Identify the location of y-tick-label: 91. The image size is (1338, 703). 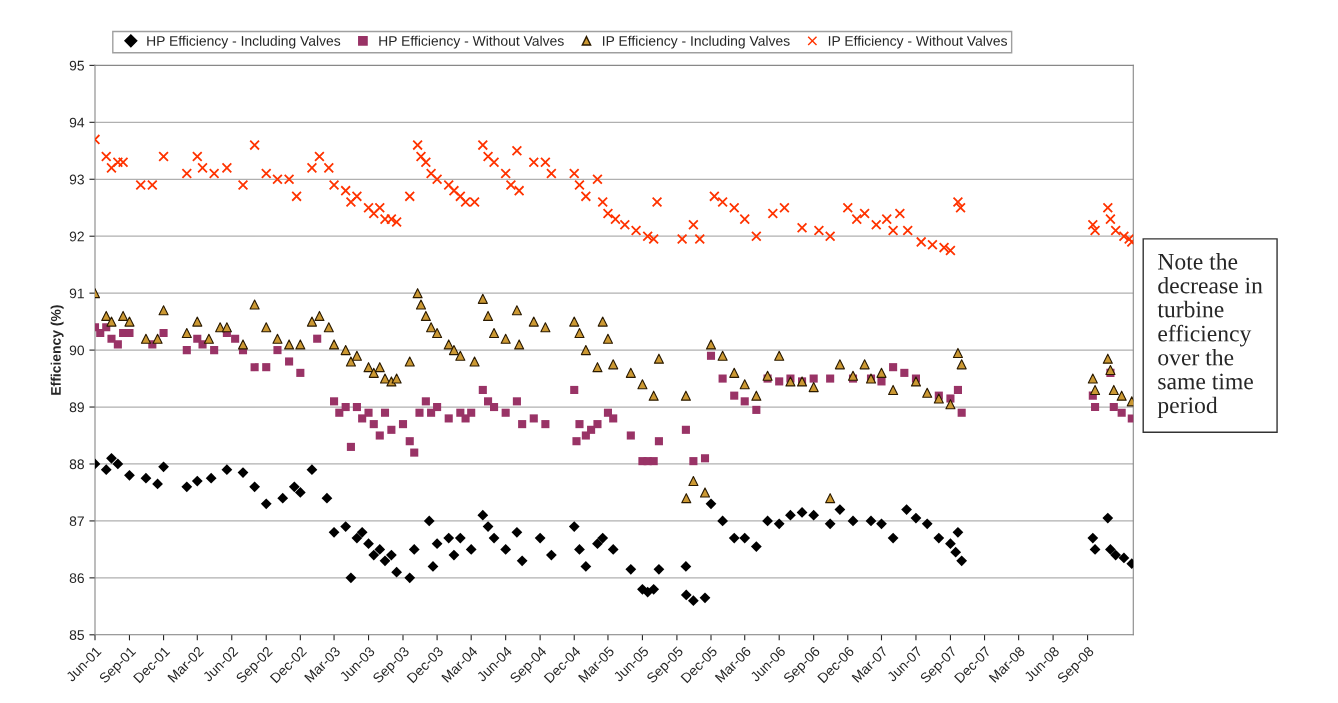
(76, 293).